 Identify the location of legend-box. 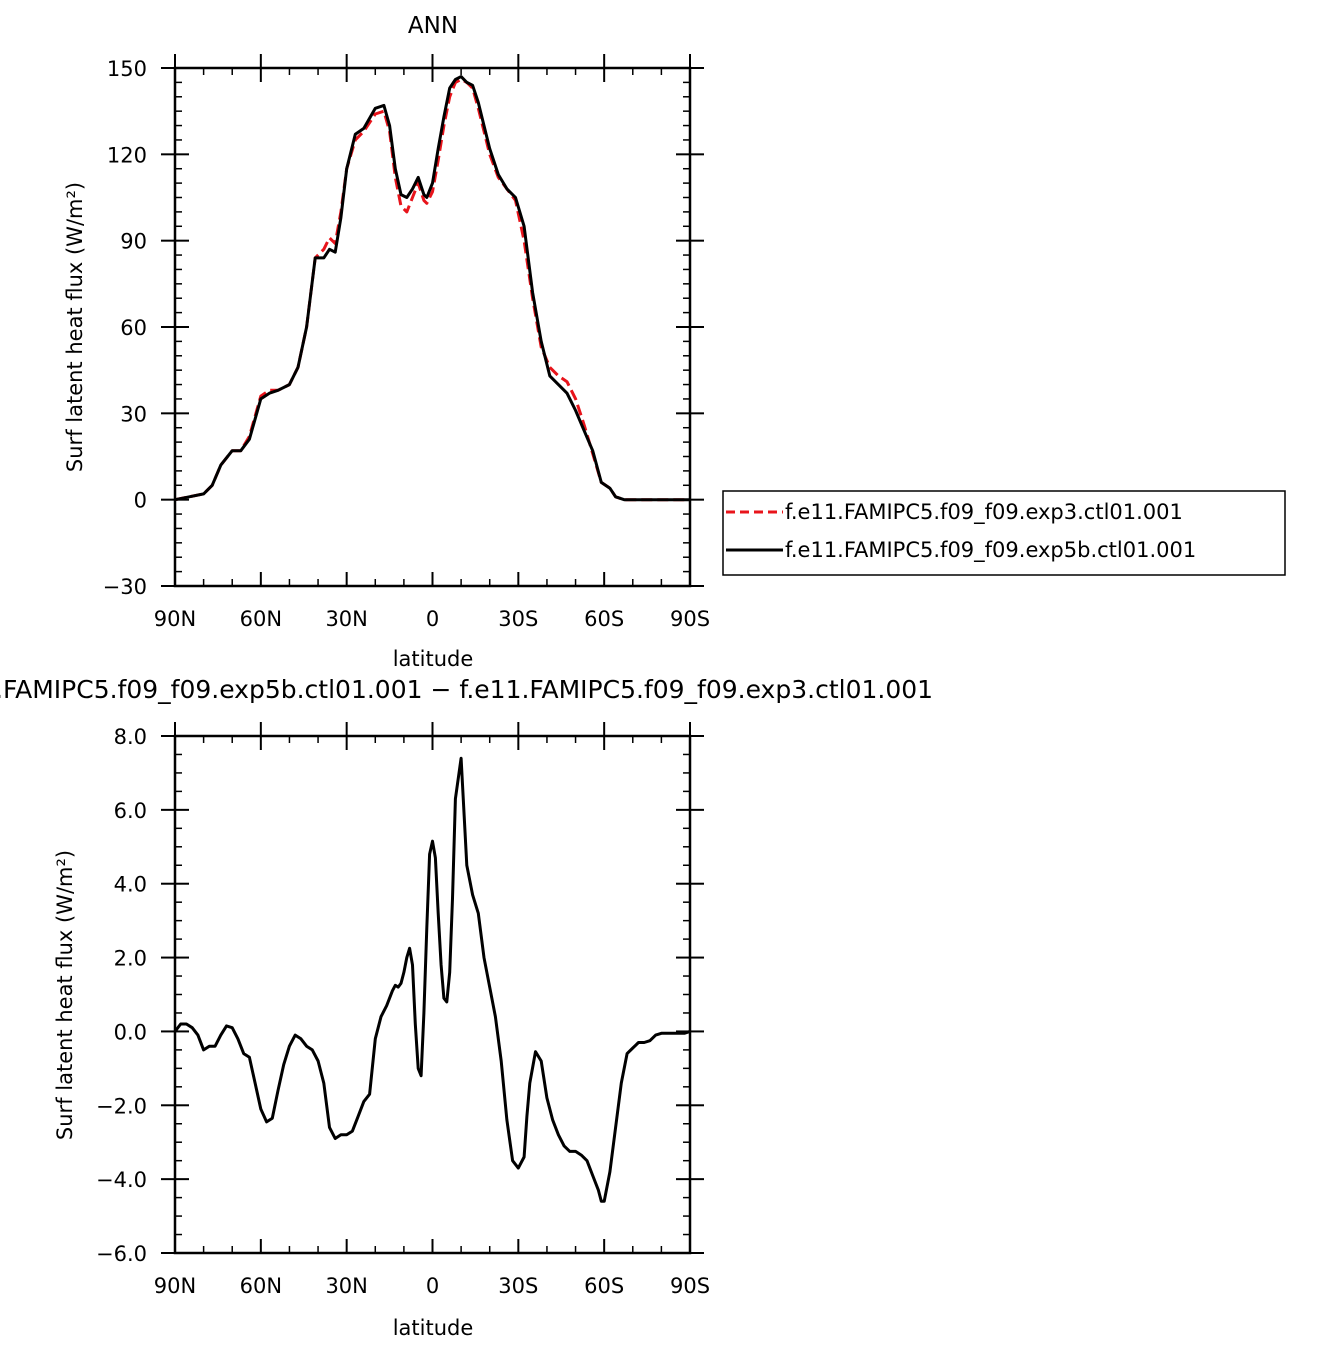
(1004, 533).